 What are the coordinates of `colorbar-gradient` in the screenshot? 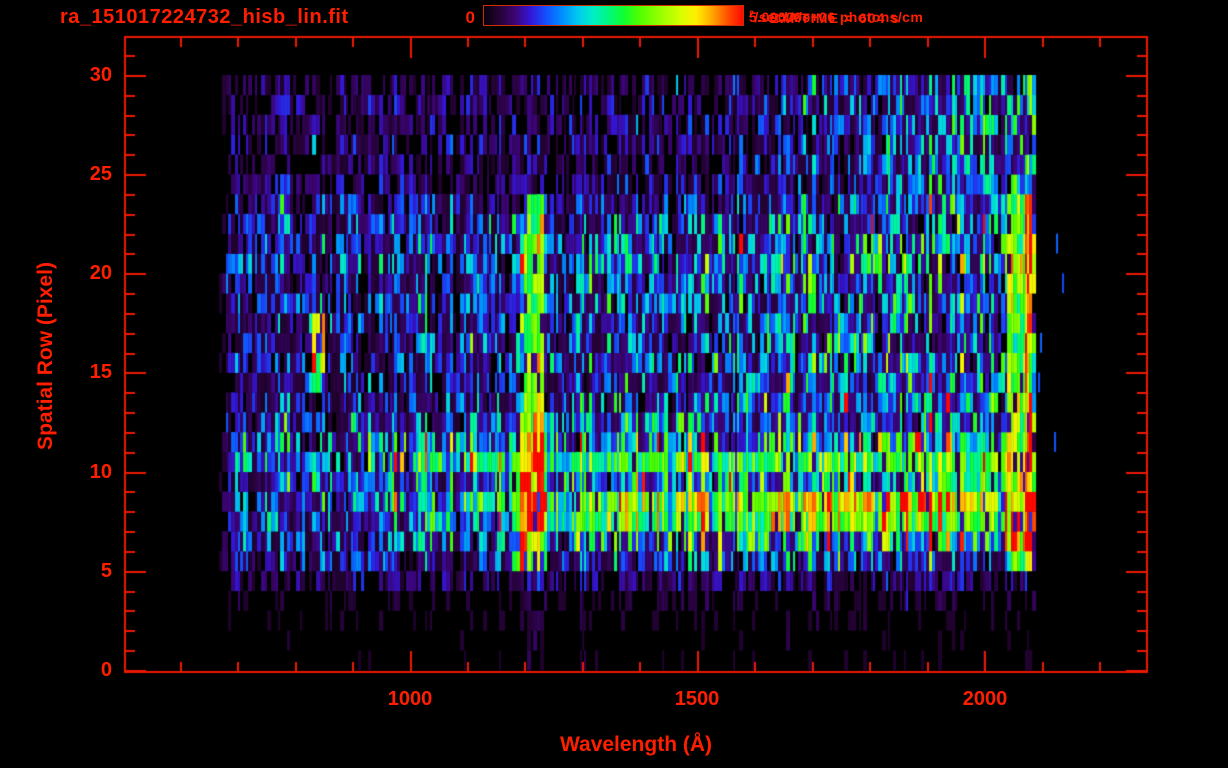 It's located at (613, 15).